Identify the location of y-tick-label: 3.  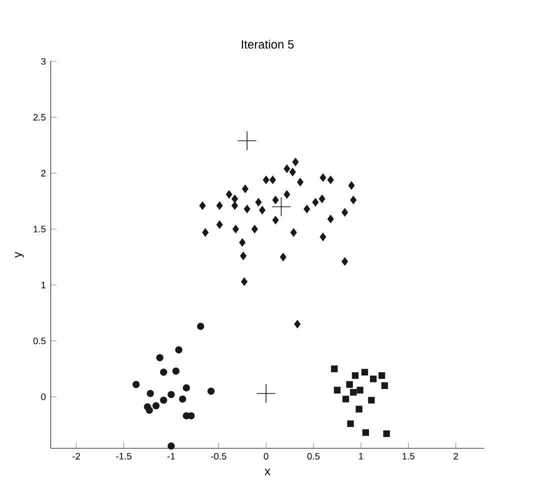
(43, 61).